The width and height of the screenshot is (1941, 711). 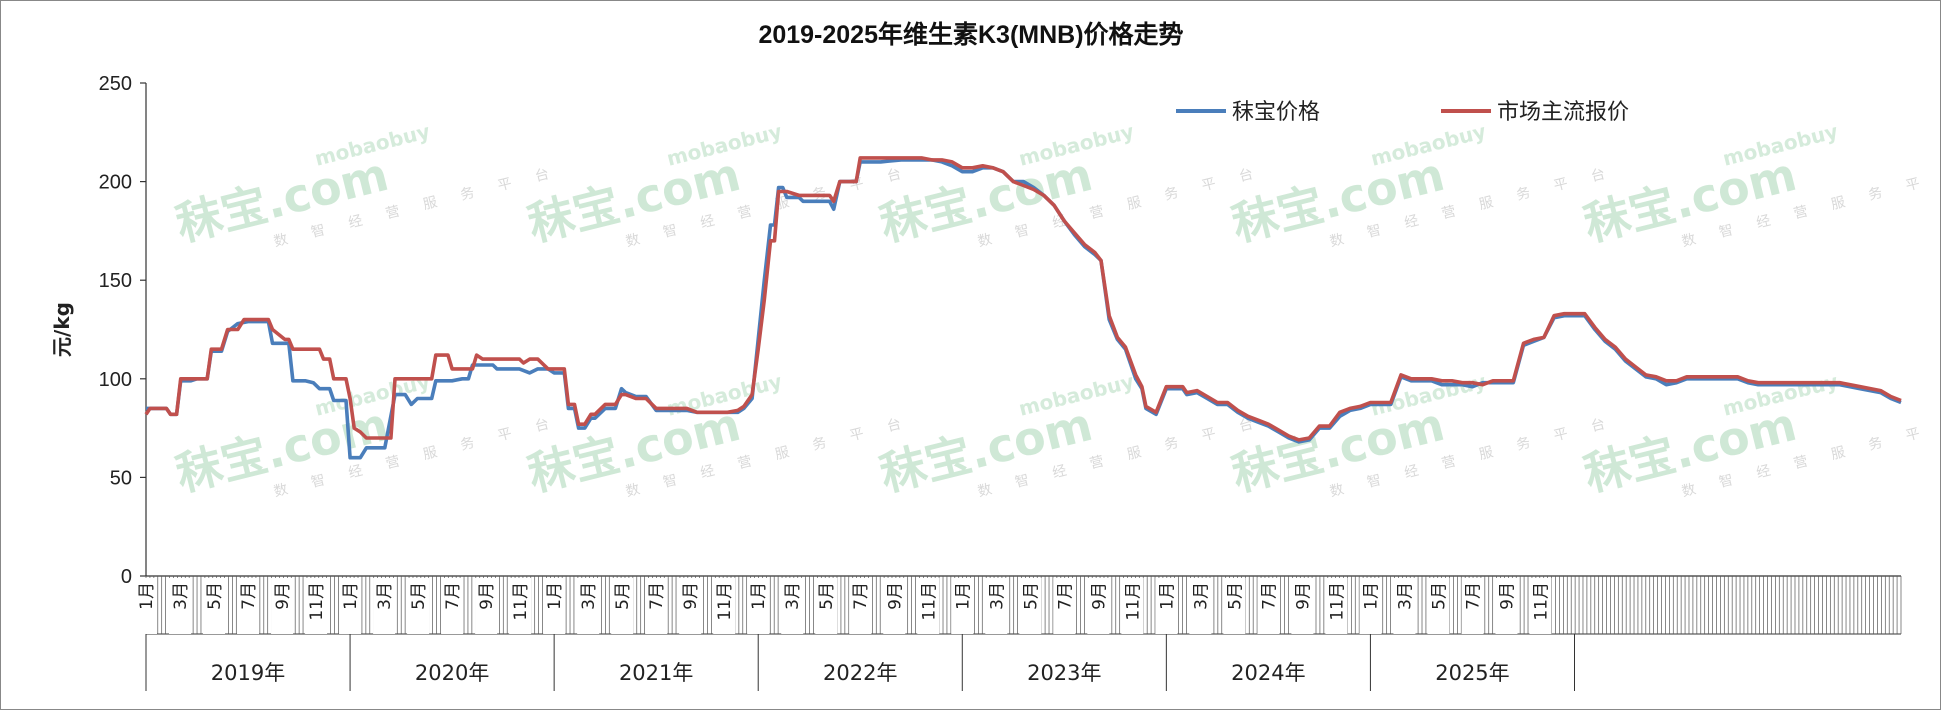 What do you see at coordinates (1064, 673) in the screenshot?
I see `year-label: 2023年` at bounding box center [1064, 673].